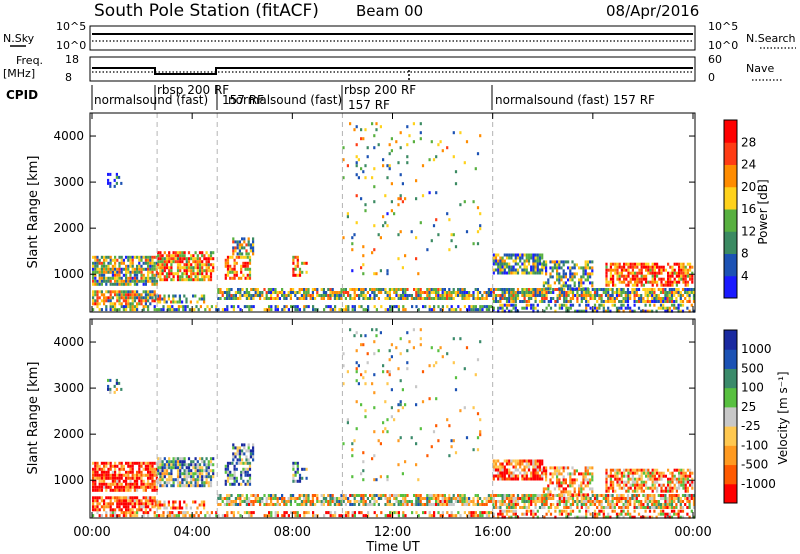  Describe the element at coordinates (771, 38) in the screenshot. I see `nsearch-label: N.Search` at that location.